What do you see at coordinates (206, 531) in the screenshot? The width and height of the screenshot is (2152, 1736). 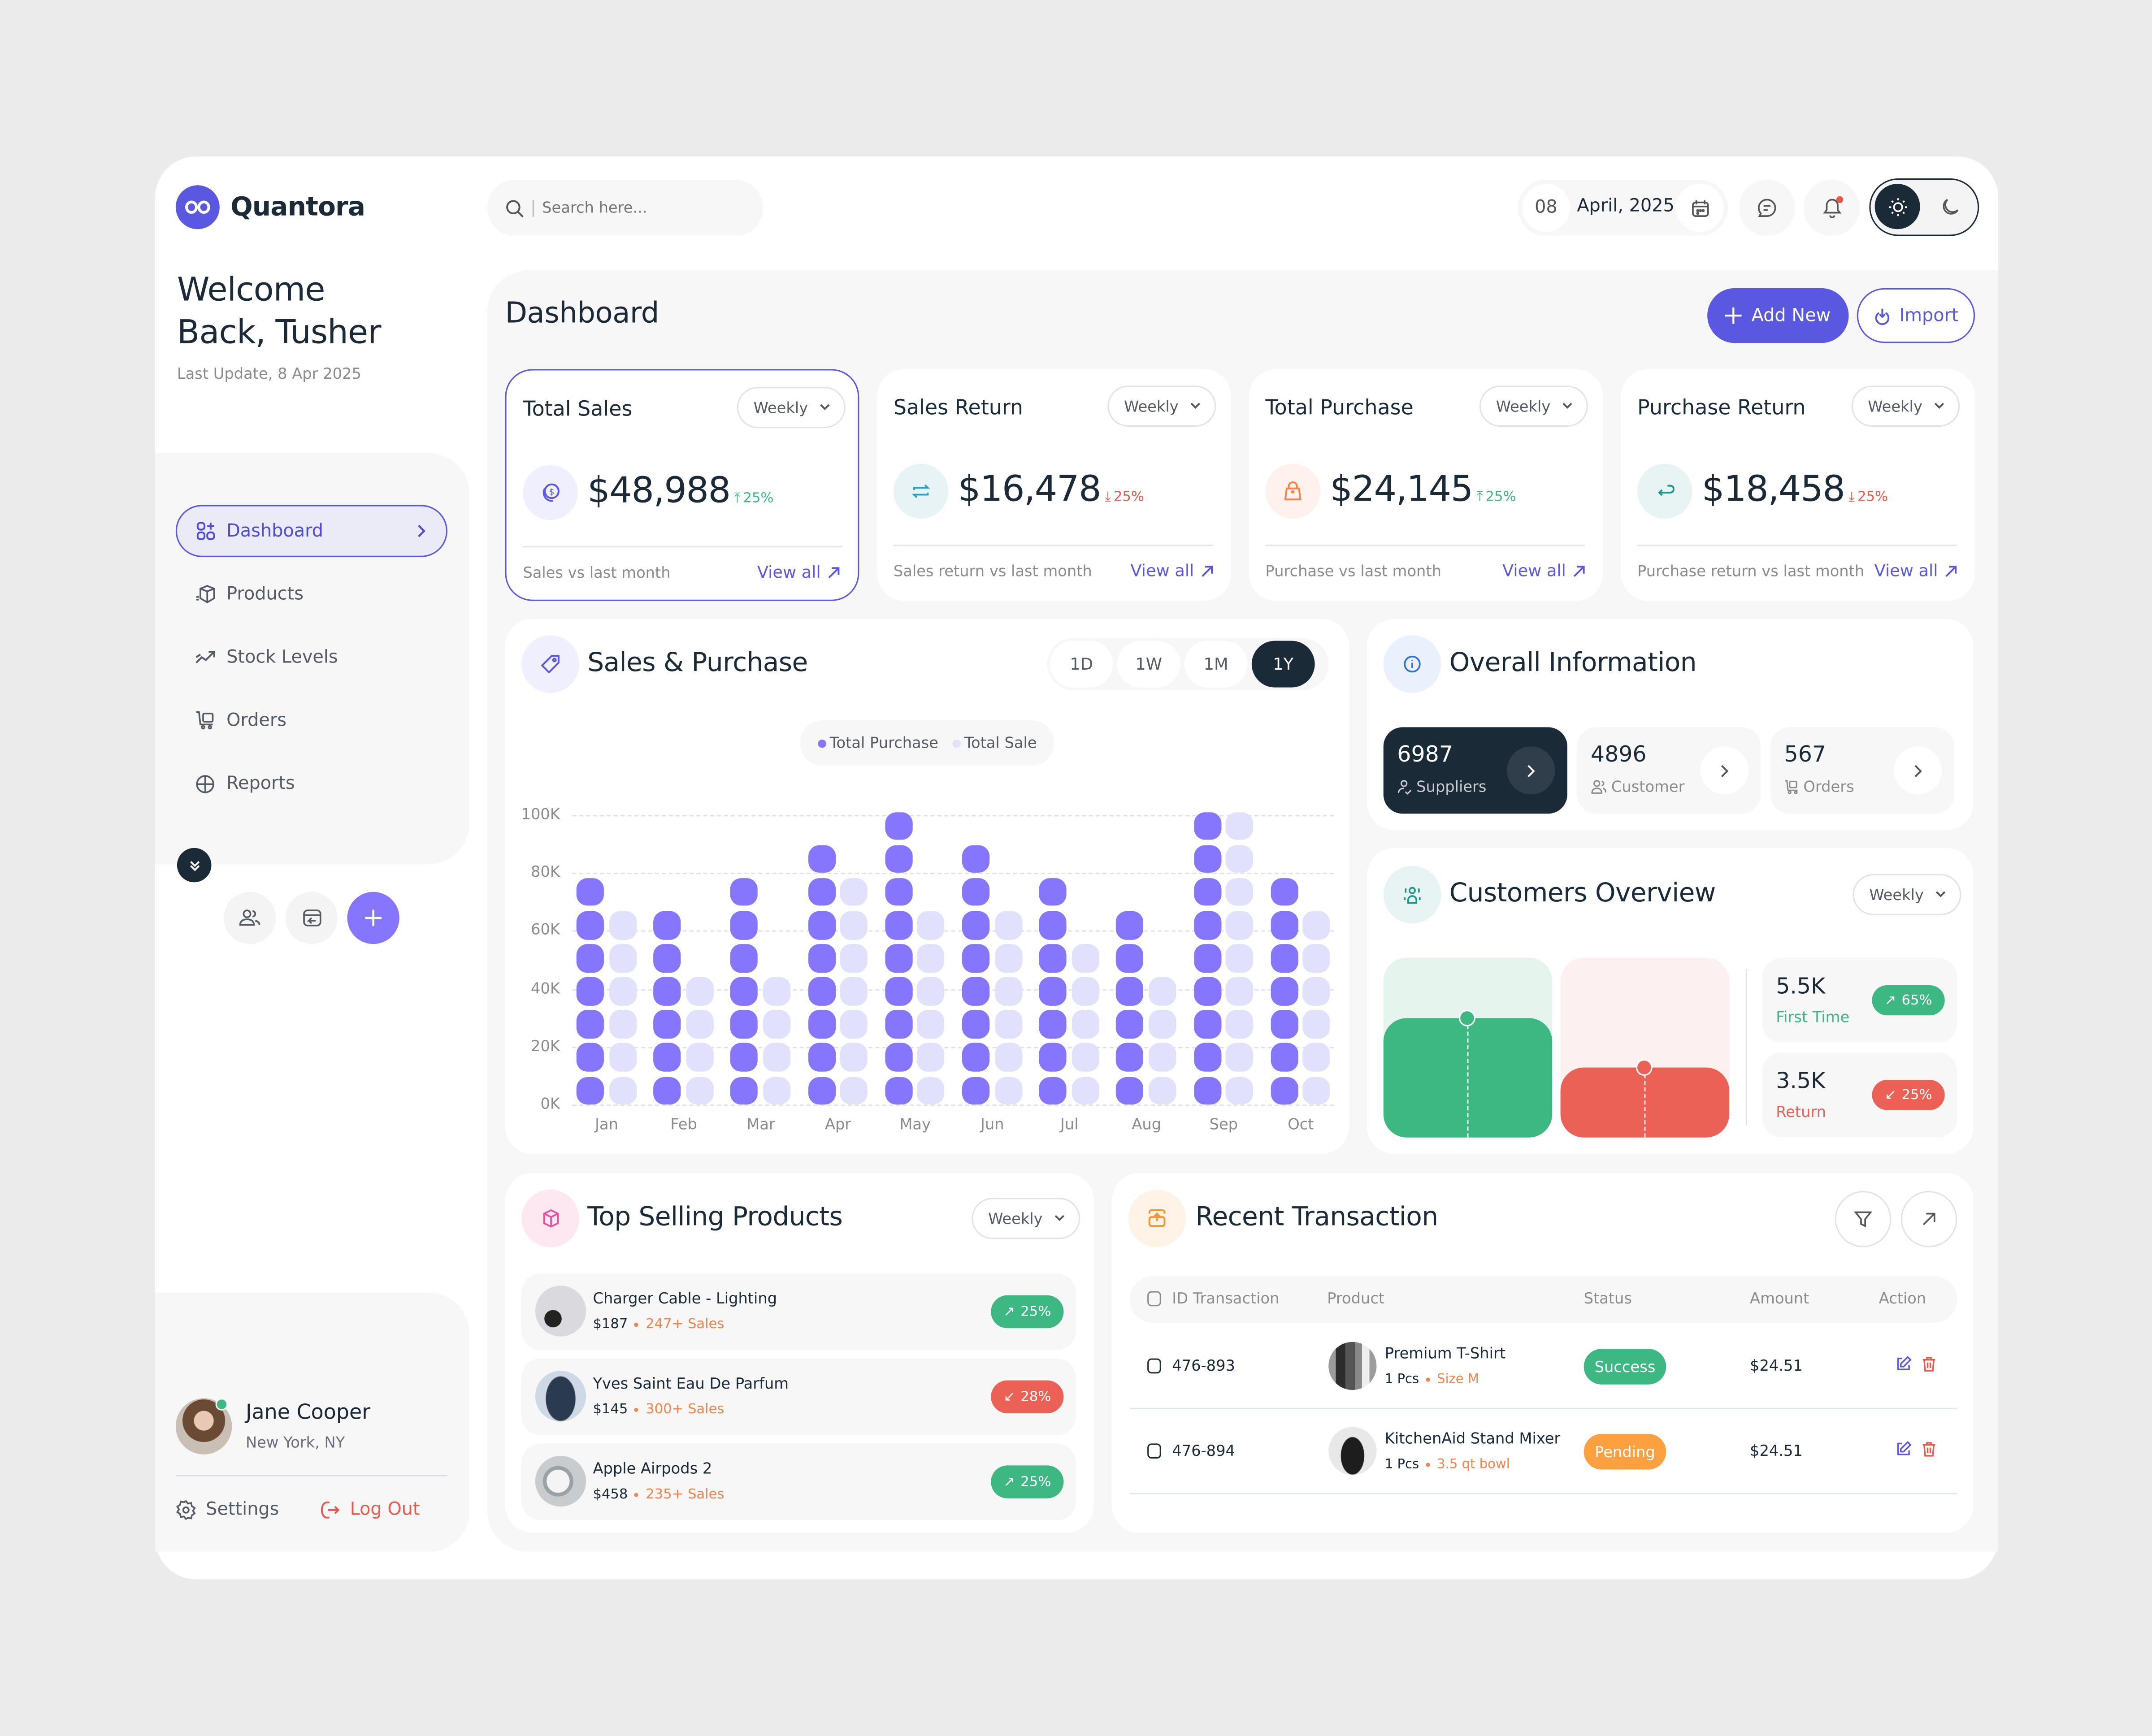 I see `grid-plus-icon` at bounding box center [206, 531].